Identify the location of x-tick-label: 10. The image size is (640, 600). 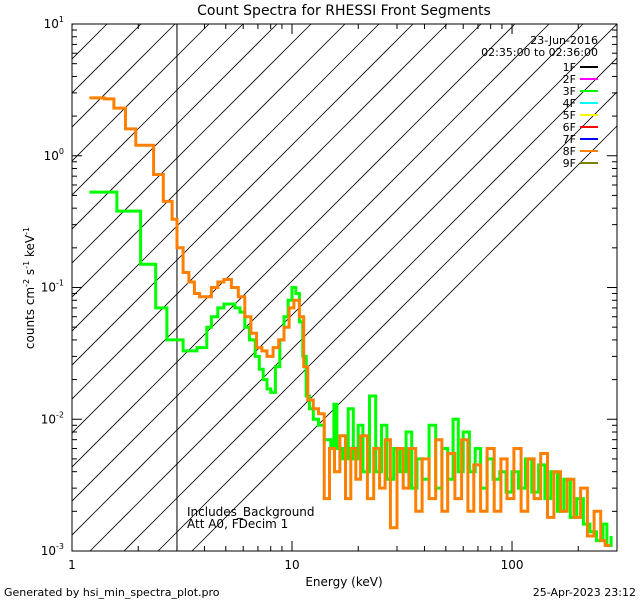
(291, 565).